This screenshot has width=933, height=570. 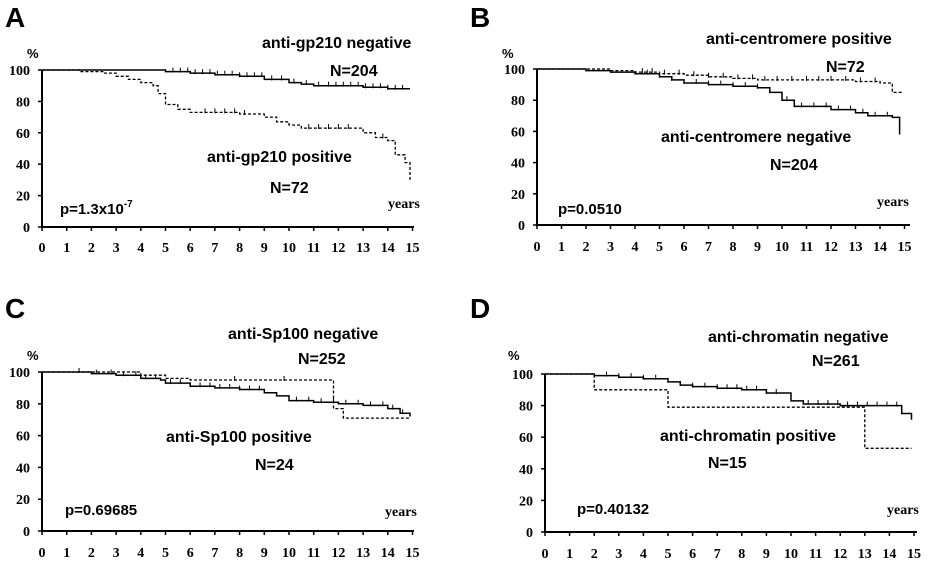 I want to click on p-value-exponent: -7, so click(x=128, y=204).